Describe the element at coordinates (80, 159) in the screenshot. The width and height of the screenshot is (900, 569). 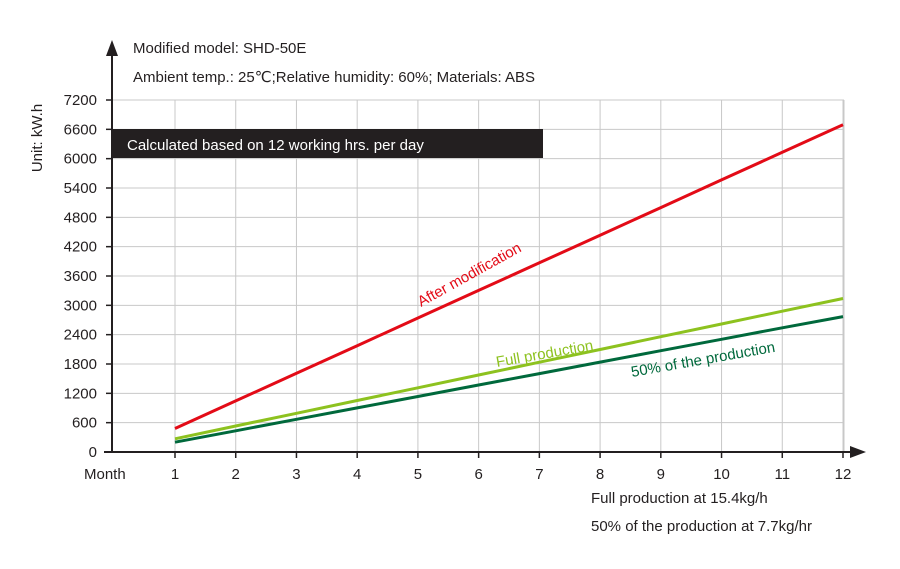
I see `y-tick-label: 6000` at that location.